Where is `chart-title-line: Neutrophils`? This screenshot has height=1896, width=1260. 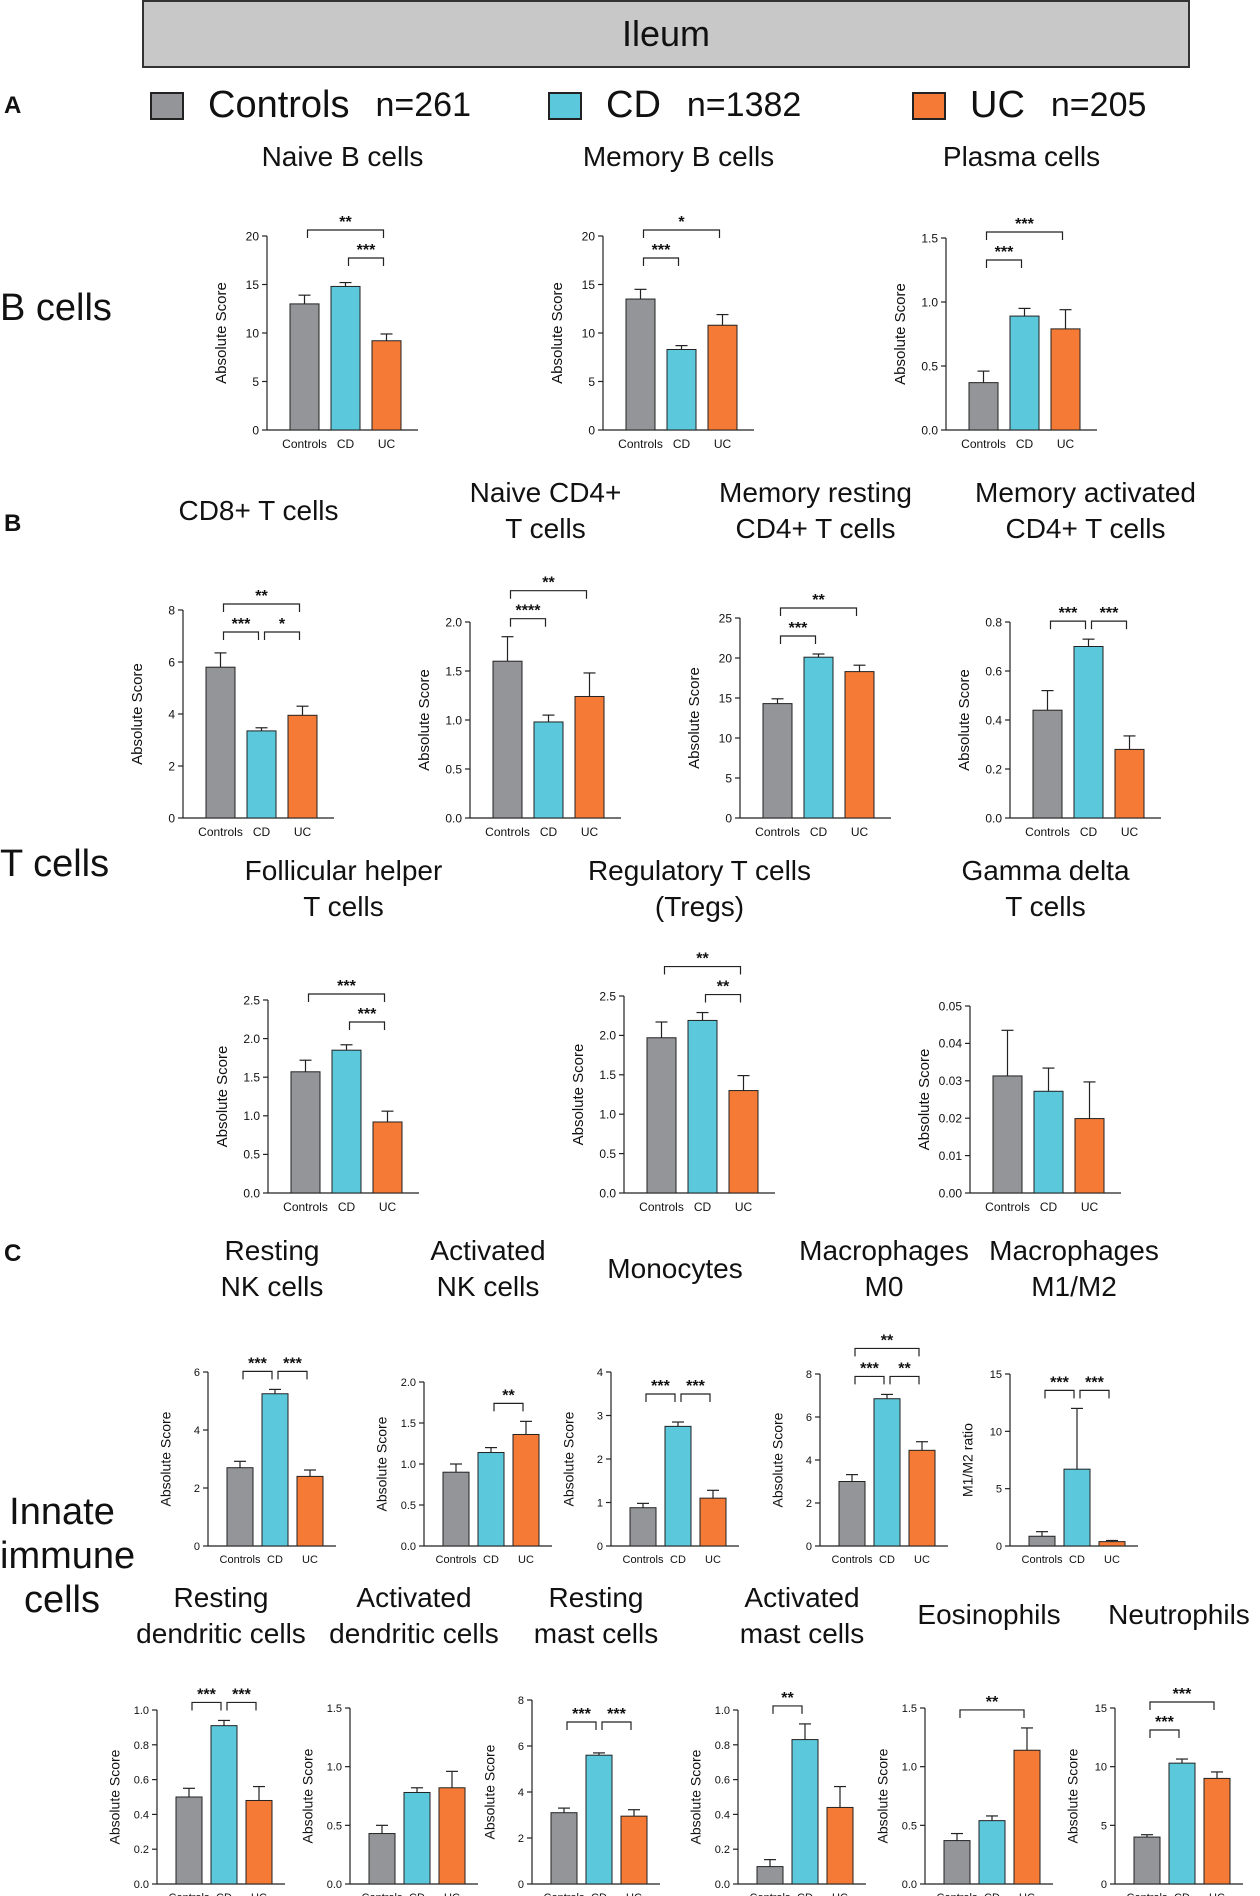
chart-title-line: Neutrophils is located at coordinates (1179, 1614).